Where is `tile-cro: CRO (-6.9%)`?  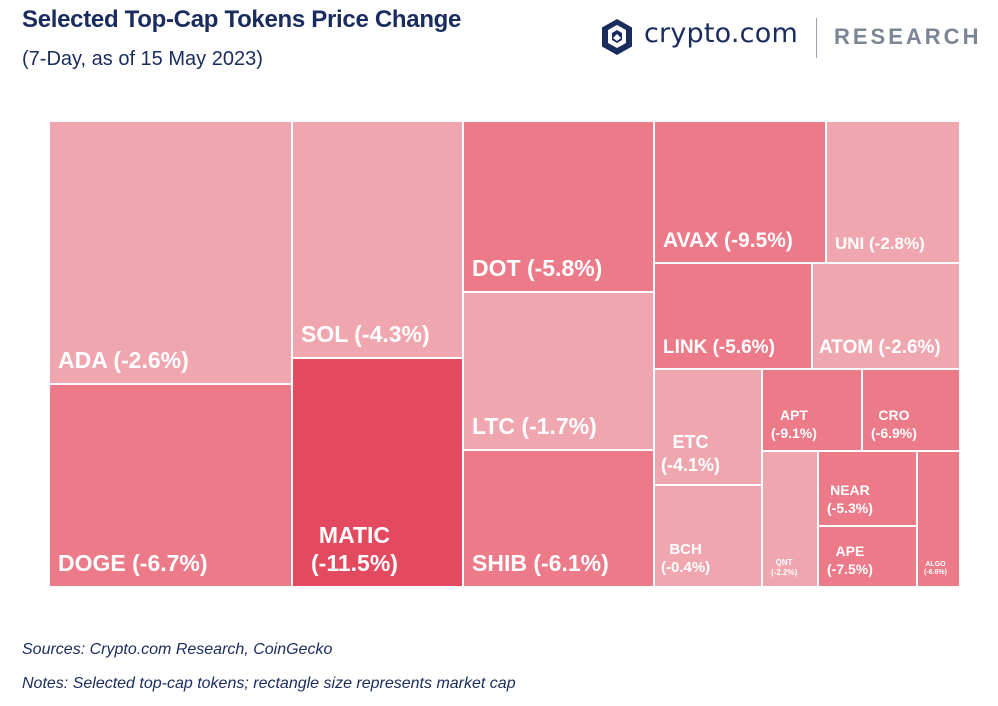 tile-cro: CRO (-6.9%) is located at coordinates (911, 410).